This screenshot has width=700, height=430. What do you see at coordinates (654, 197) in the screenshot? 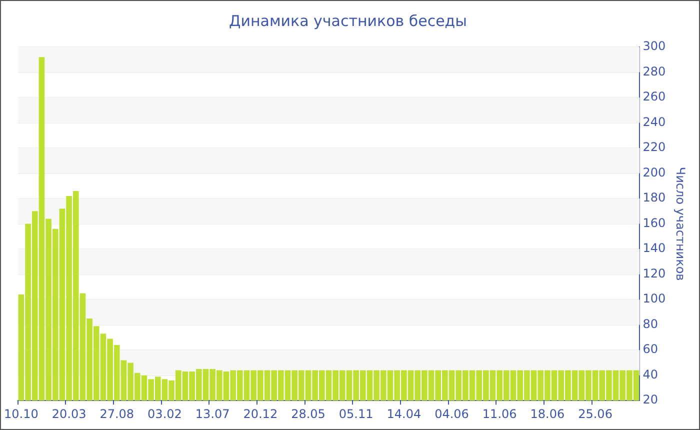
I see `y-tick-label: 180` at bounding box center [654, 197].